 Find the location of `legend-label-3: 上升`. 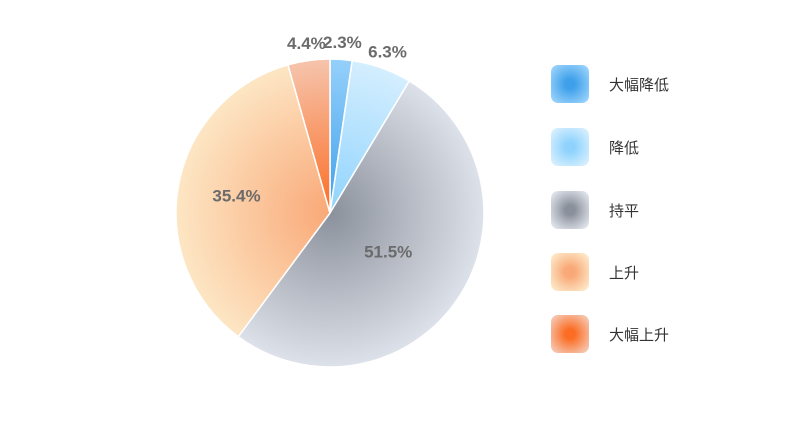

legend-label-3: 上升 is located at coordinates (624, 272).